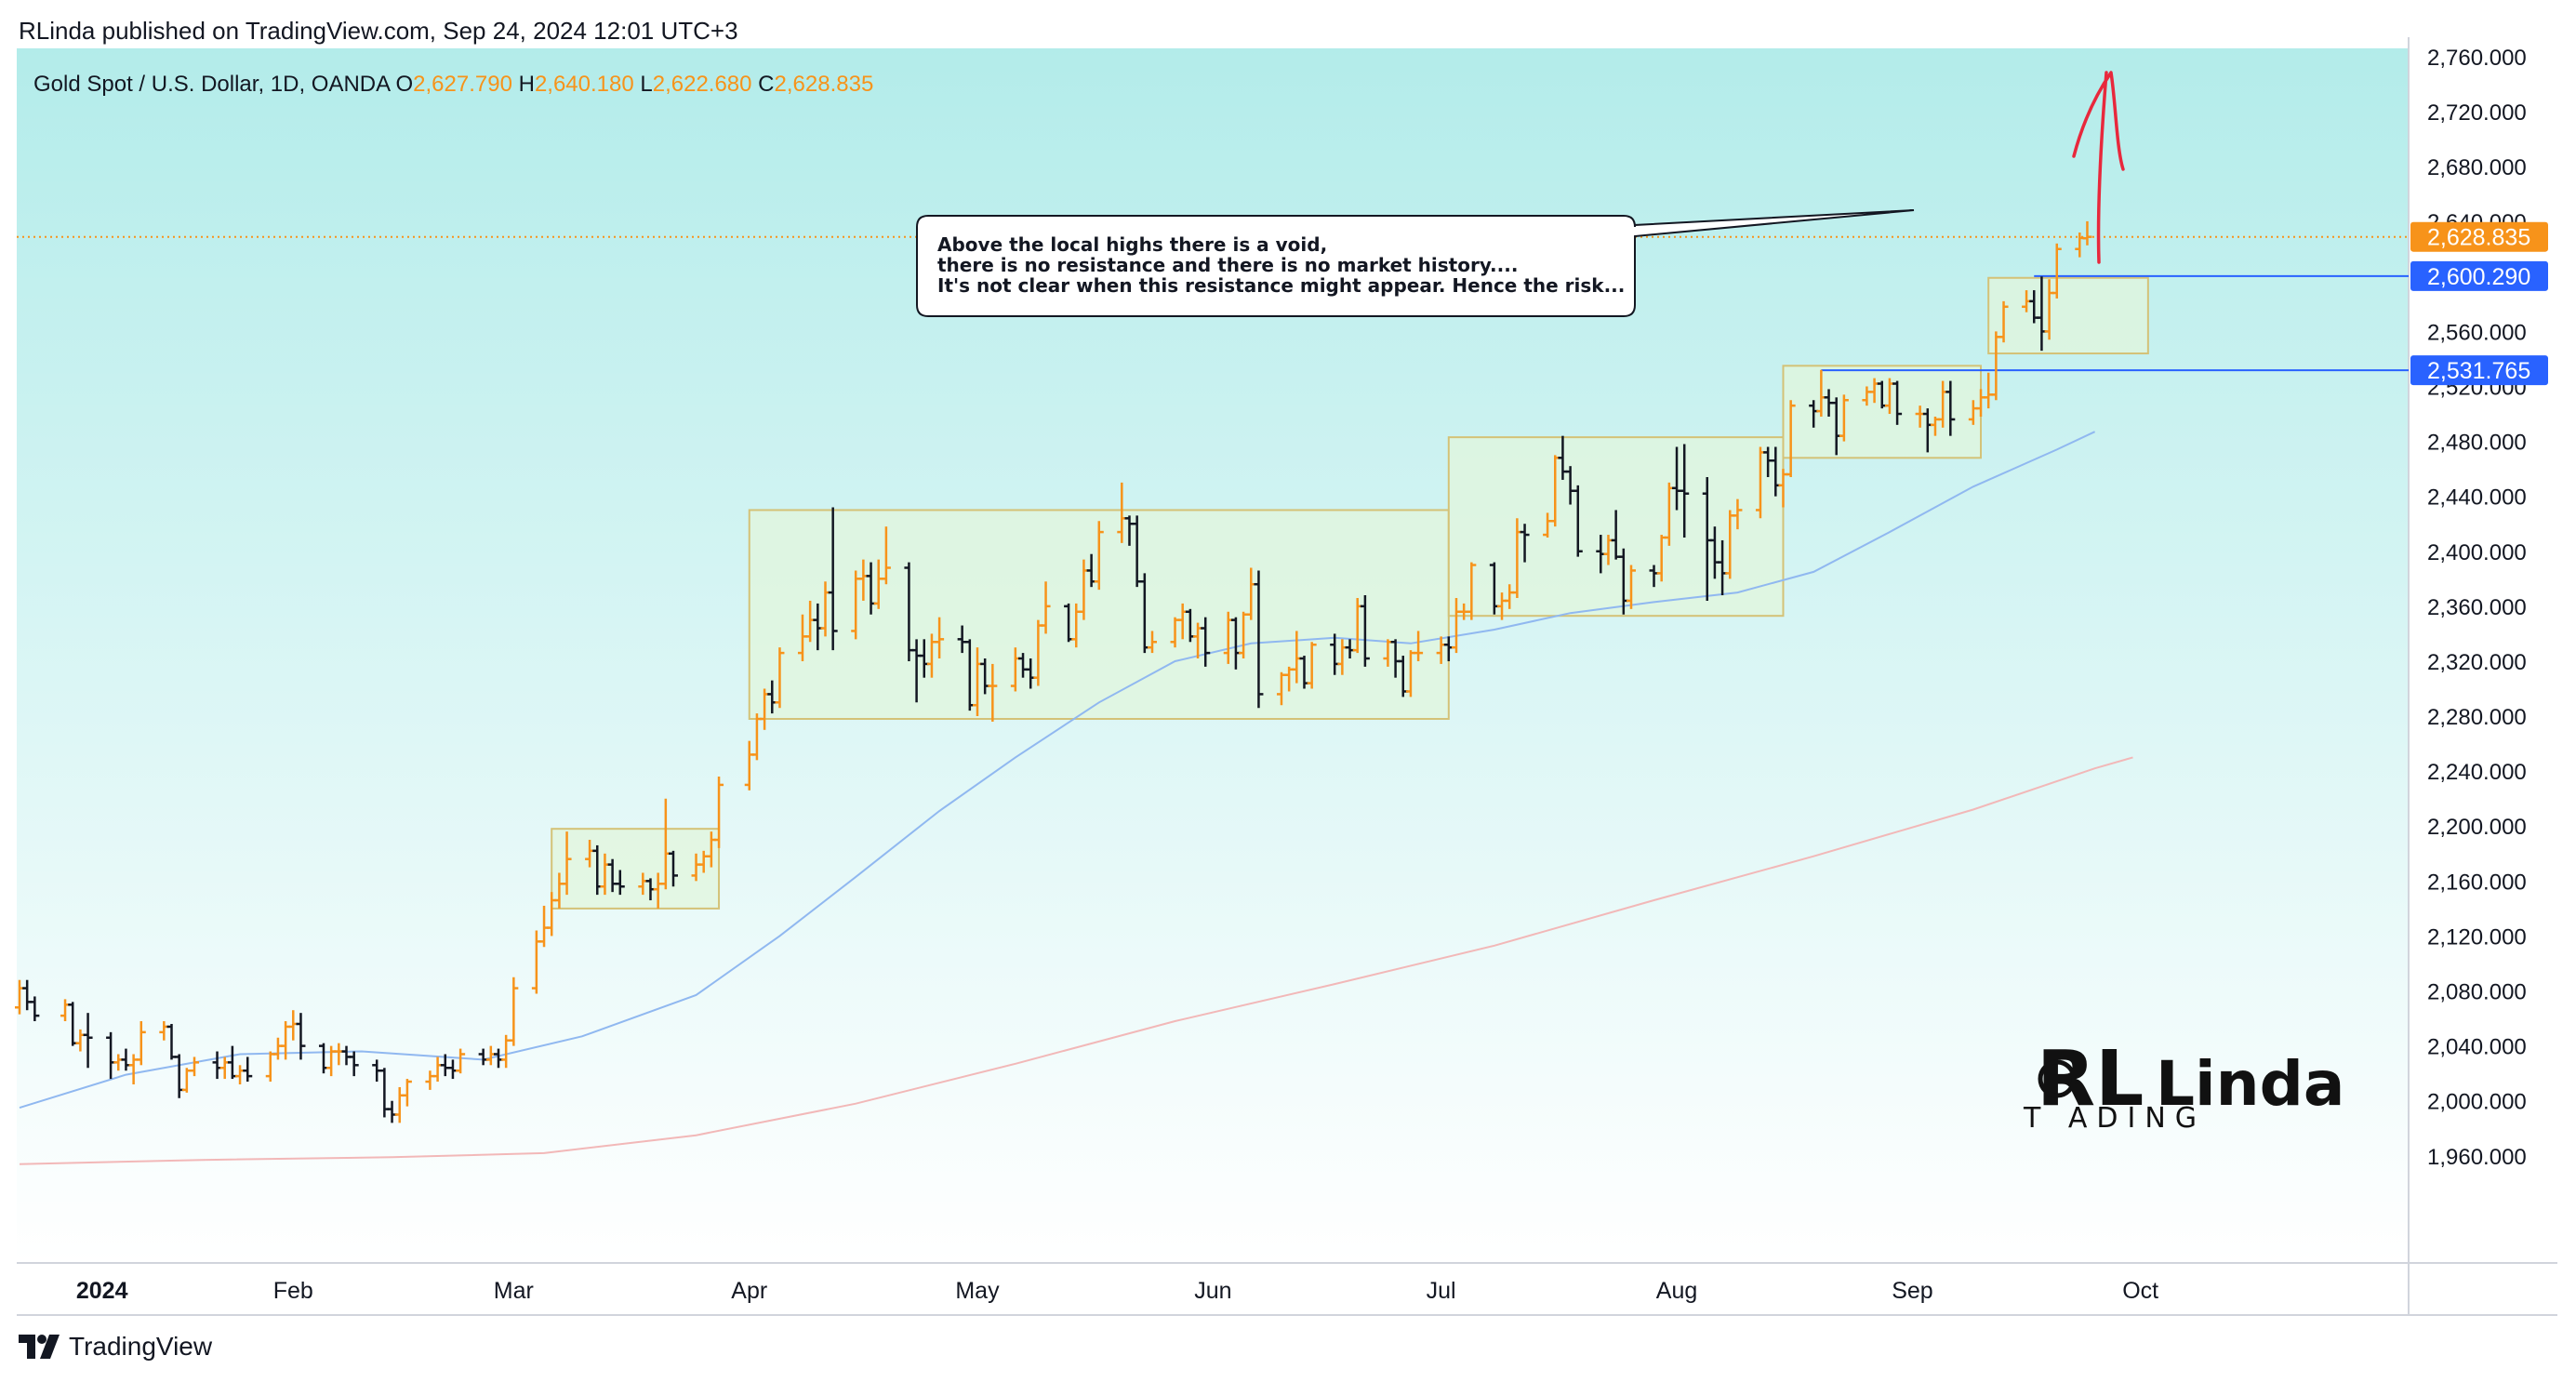  What do you see at coordinates (824, 85) in the screenshot?
I see `ohlc-value: 2,628.835` at bounding box center [824, 85].